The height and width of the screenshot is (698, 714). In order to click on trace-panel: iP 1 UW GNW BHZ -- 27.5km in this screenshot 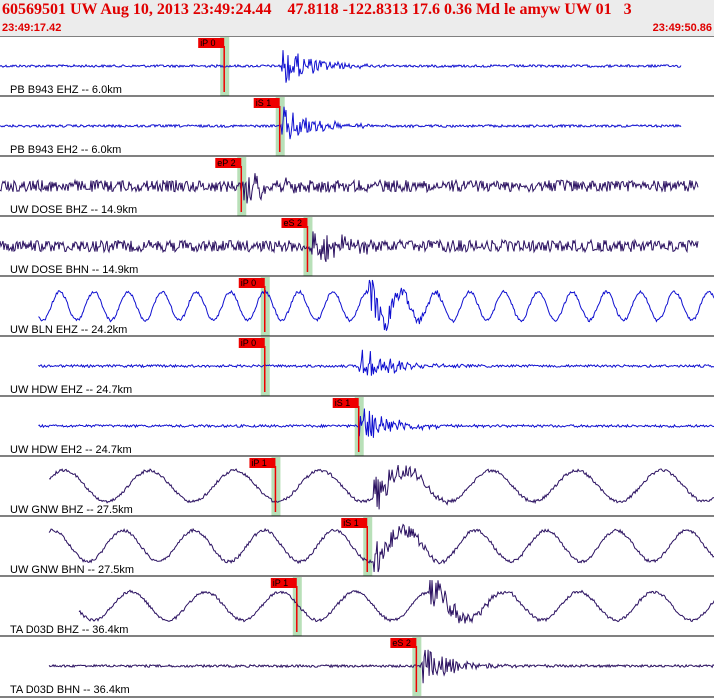, I will do `click(357, 485)`.